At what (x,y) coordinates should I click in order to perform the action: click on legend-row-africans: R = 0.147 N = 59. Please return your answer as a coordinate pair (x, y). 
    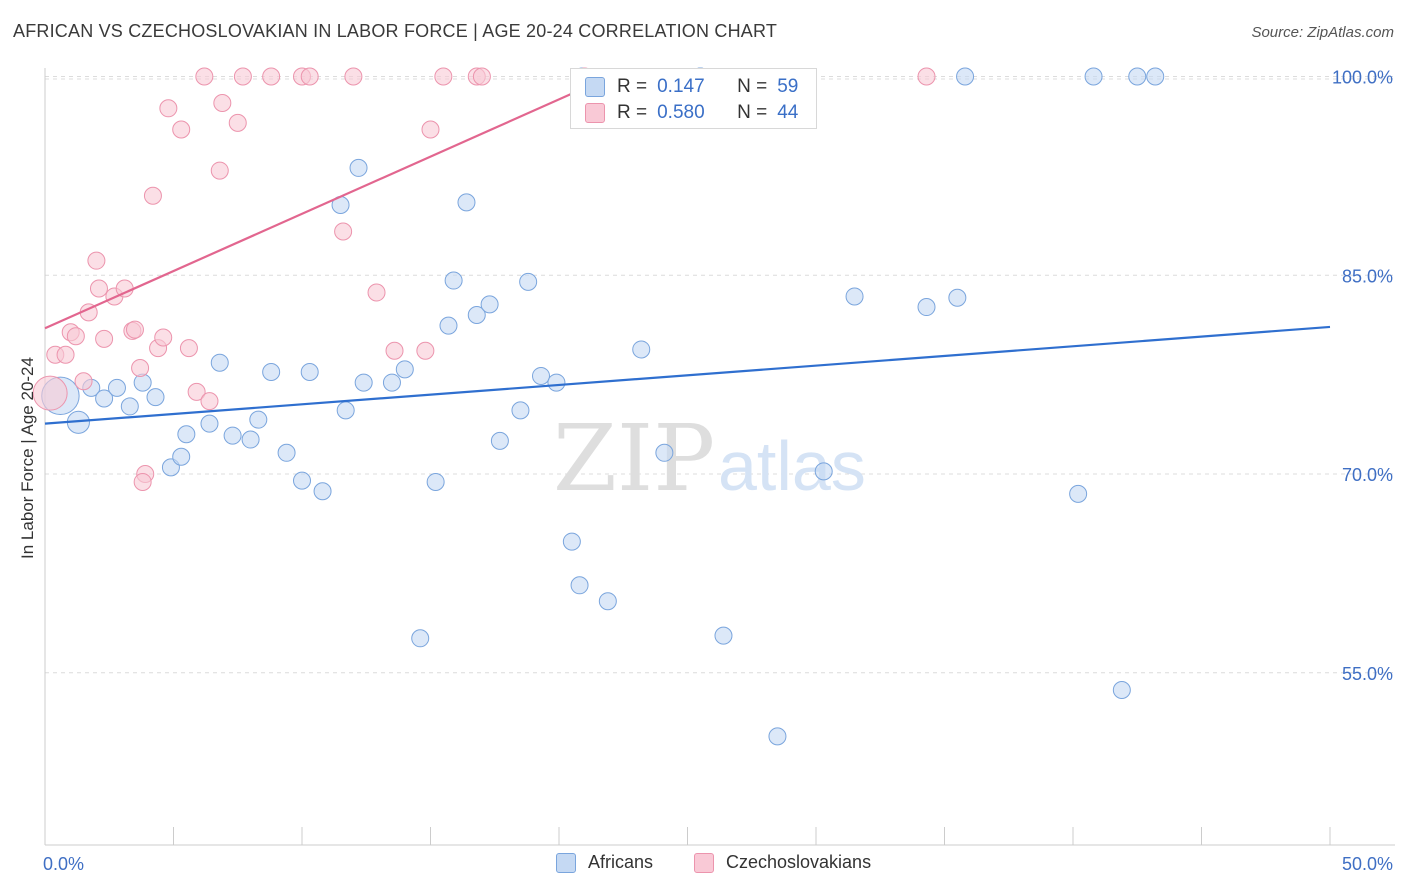
    Looking at the image, I should click on (691, 87).